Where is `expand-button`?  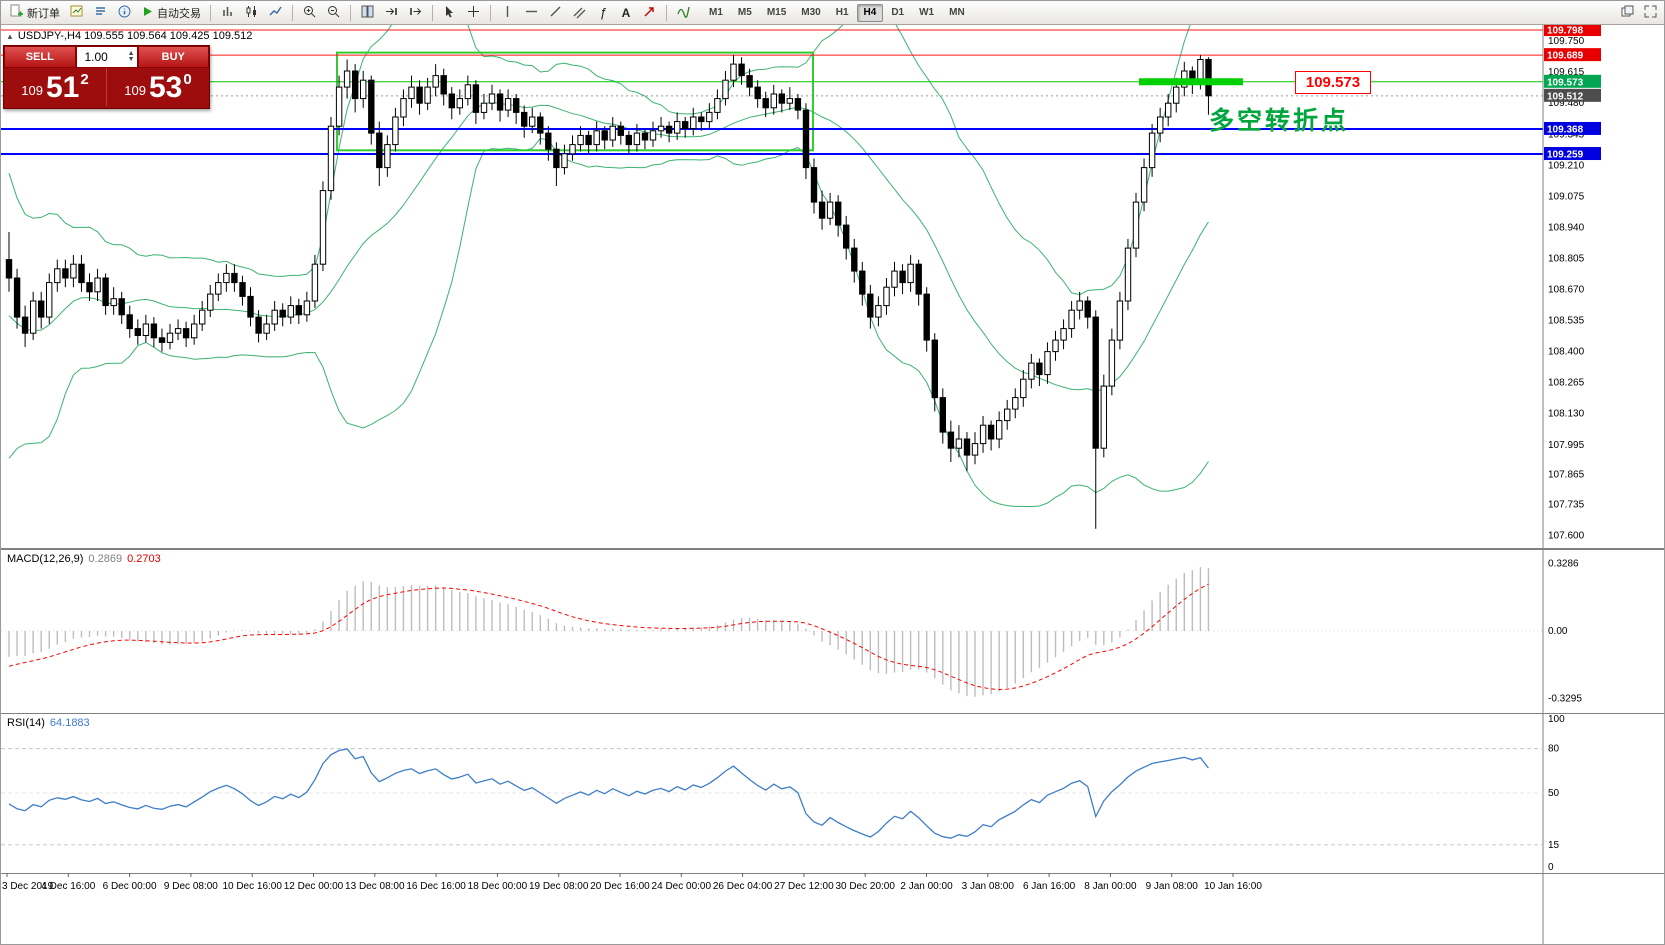 expand-button is located at coordinates (1650, 13).